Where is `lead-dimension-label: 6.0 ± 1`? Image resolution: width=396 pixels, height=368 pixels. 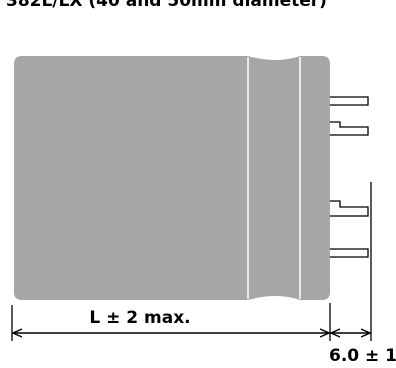 lead-dimension-label: 6.0 ± 1 is located at coordinates (362, 356).